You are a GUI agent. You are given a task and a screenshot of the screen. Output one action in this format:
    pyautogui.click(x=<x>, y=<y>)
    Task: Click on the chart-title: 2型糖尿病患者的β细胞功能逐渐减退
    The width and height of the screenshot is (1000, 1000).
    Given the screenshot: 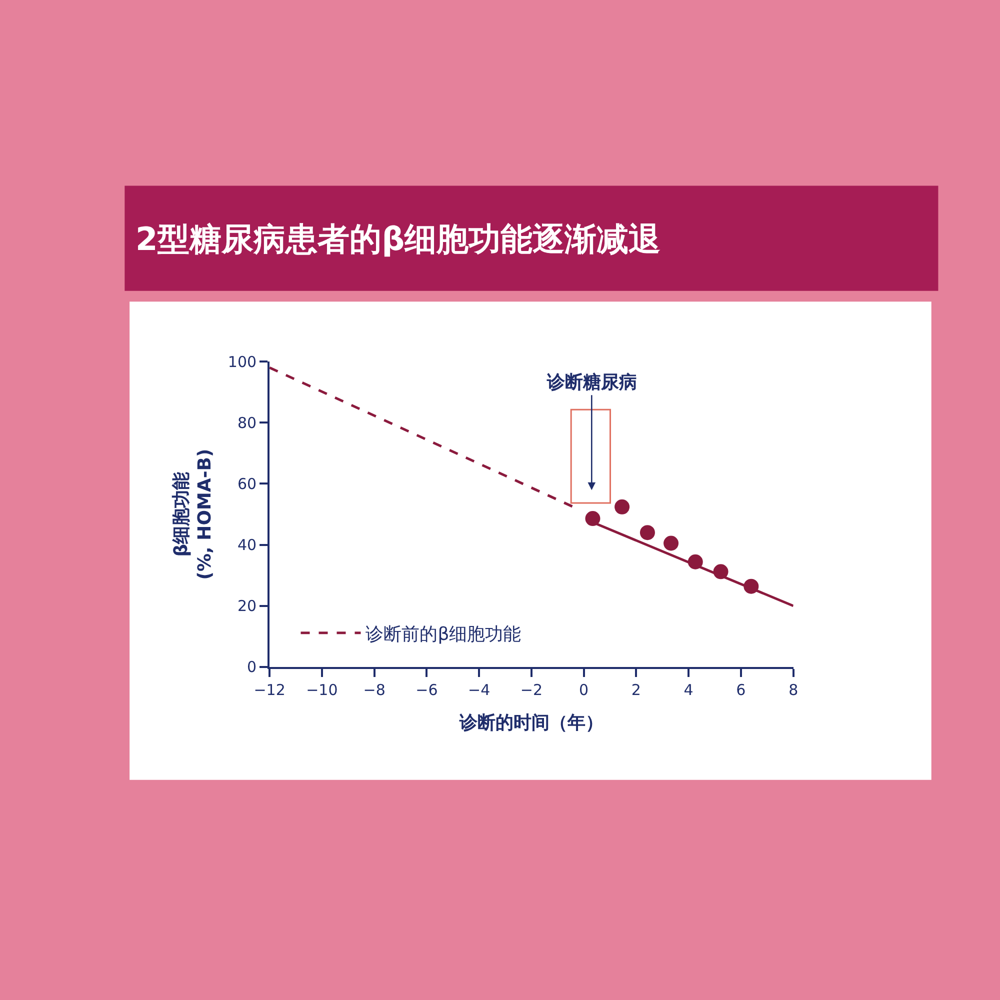 What is the action you would take?
    pyautogui.click(x=398, y=239)
    